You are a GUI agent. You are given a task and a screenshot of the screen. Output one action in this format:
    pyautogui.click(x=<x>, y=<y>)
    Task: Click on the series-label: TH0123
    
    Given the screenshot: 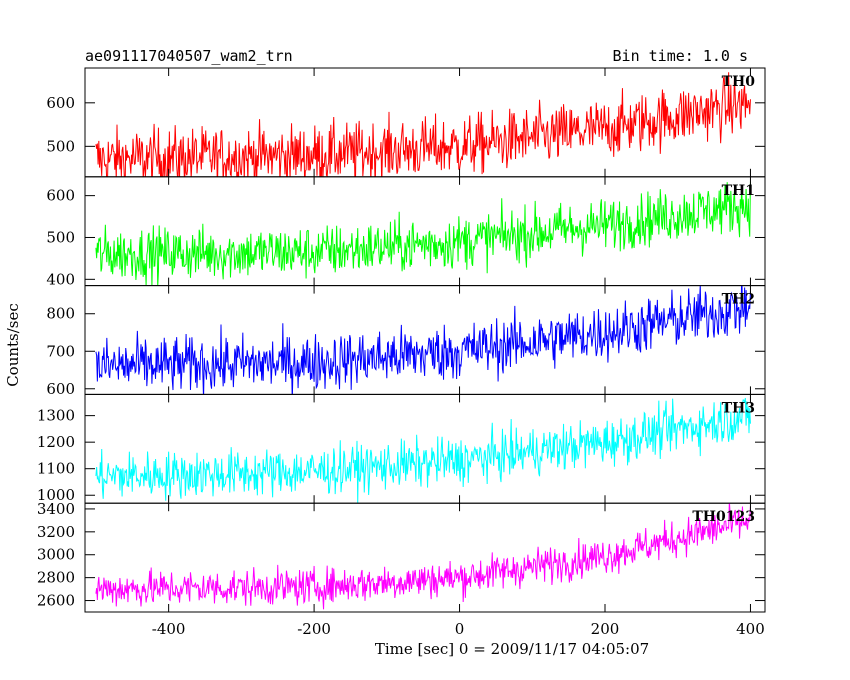 What is the action you would take?
    pyautogui.click(x=723, y=517)
    